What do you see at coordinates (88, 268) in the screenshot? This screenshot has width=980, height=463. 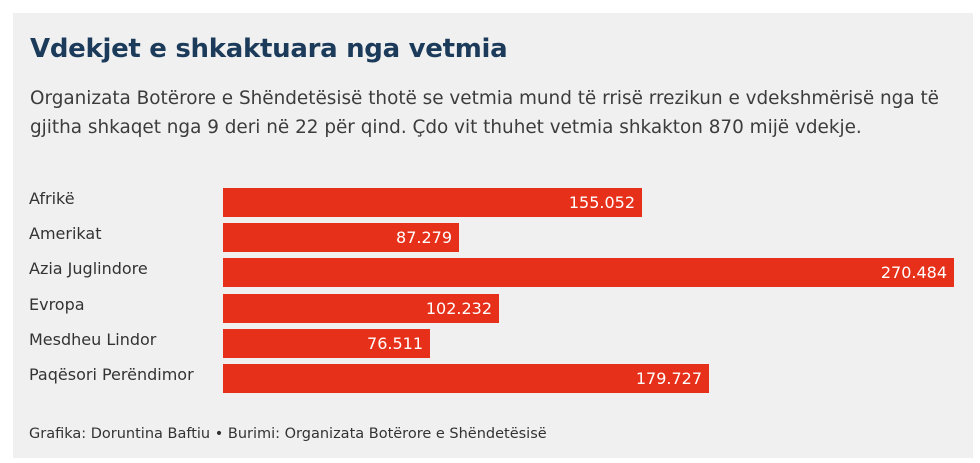 I see `category-label: Azia Juglindore` at bounding box center [88, 268].